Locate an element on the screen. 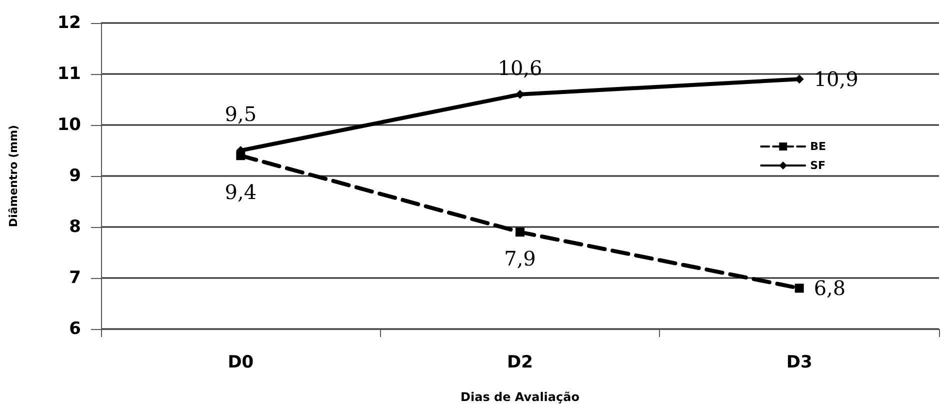 This screenshot has height=416, width=941. y-tick-label: 12 is located at coordinates (69, 23).